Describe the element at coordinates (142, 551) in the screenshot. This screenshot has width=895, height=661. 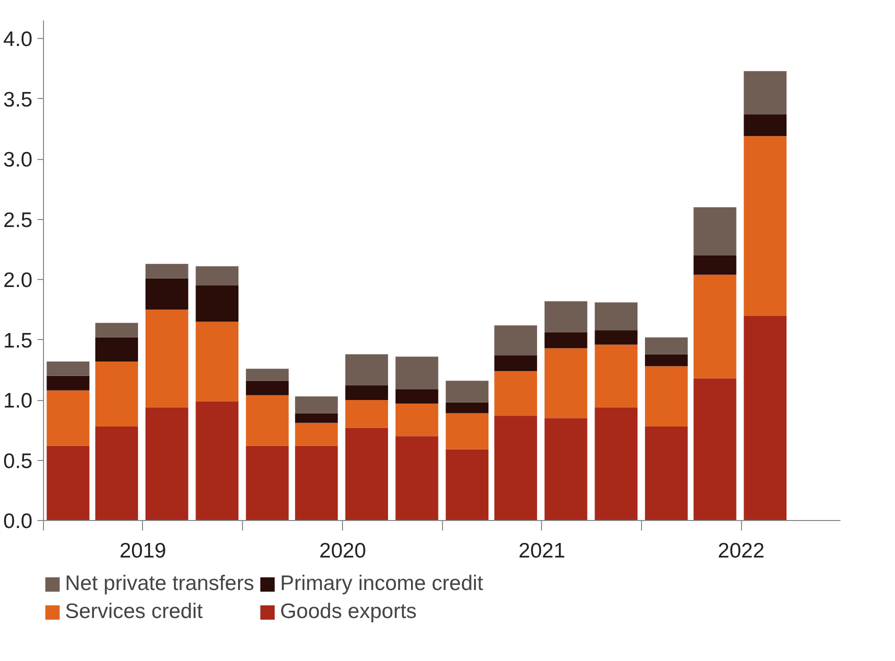
I see `x-tick-label: 2019` at that location.